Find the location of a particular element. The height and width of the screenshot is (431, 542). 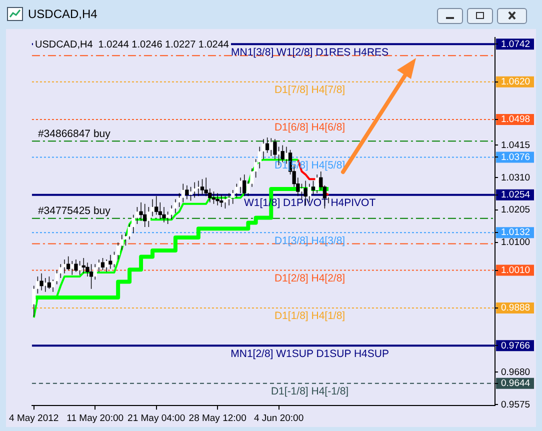

x-tick-label: 4 Jun 20:00 is located at coordinates (279, 418).